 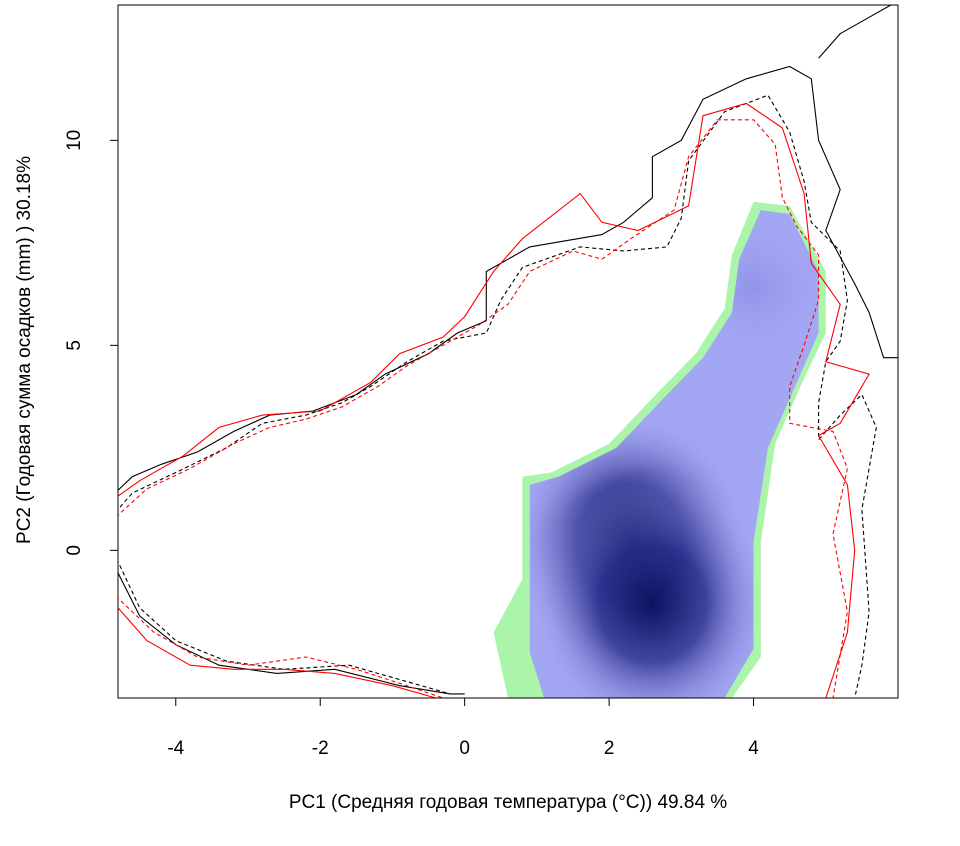 I want to click on y-tick-label: 5, so click(x=74, y=345).